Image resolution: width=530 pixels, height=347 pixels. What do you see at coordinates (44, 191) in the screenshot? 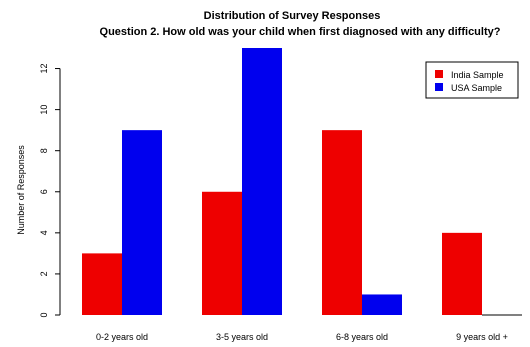
I see `y-tick-label: 6` at bounding box center [44, 191].